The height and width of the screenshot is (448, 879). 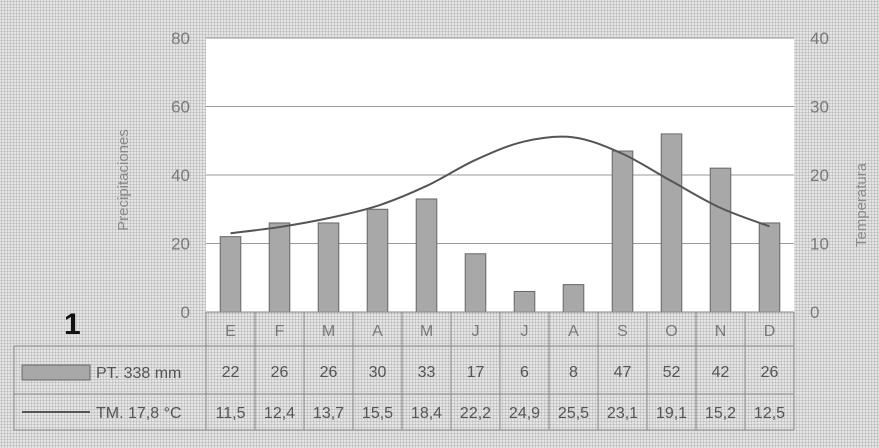 What do you see at coordinates (426, 413) in the screenshot?
I see `temperature-cell: 18,4` at bounding box center [426, 413].